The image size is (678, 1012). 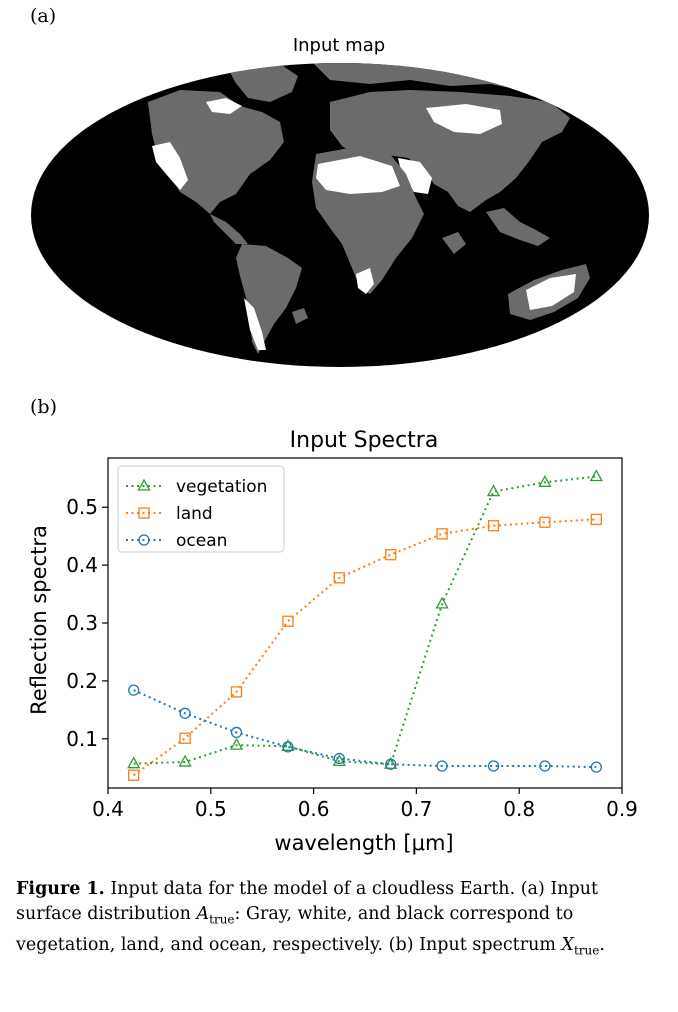 I want to click on land-middle-east, so click(x=415, y=176).